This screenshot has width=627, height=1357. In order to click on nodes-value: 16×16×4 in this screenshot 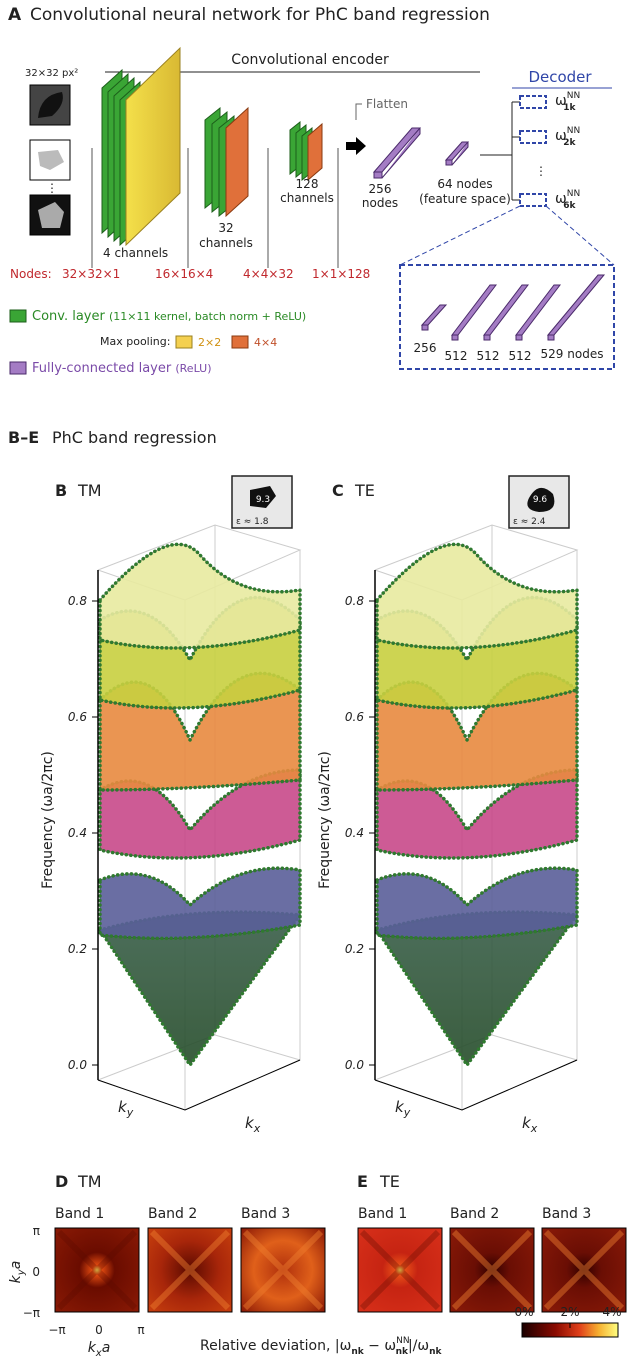, I will do `click(184, 274)`.